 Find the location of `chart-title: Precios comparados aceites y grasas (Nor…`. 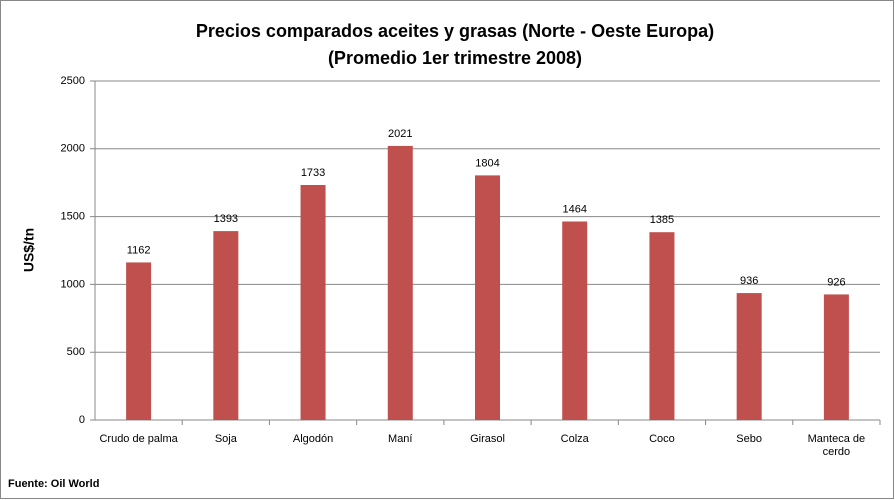

chart-title: Precios comparados aceites y grasas (Nor… is located at coordinates (455, 31).